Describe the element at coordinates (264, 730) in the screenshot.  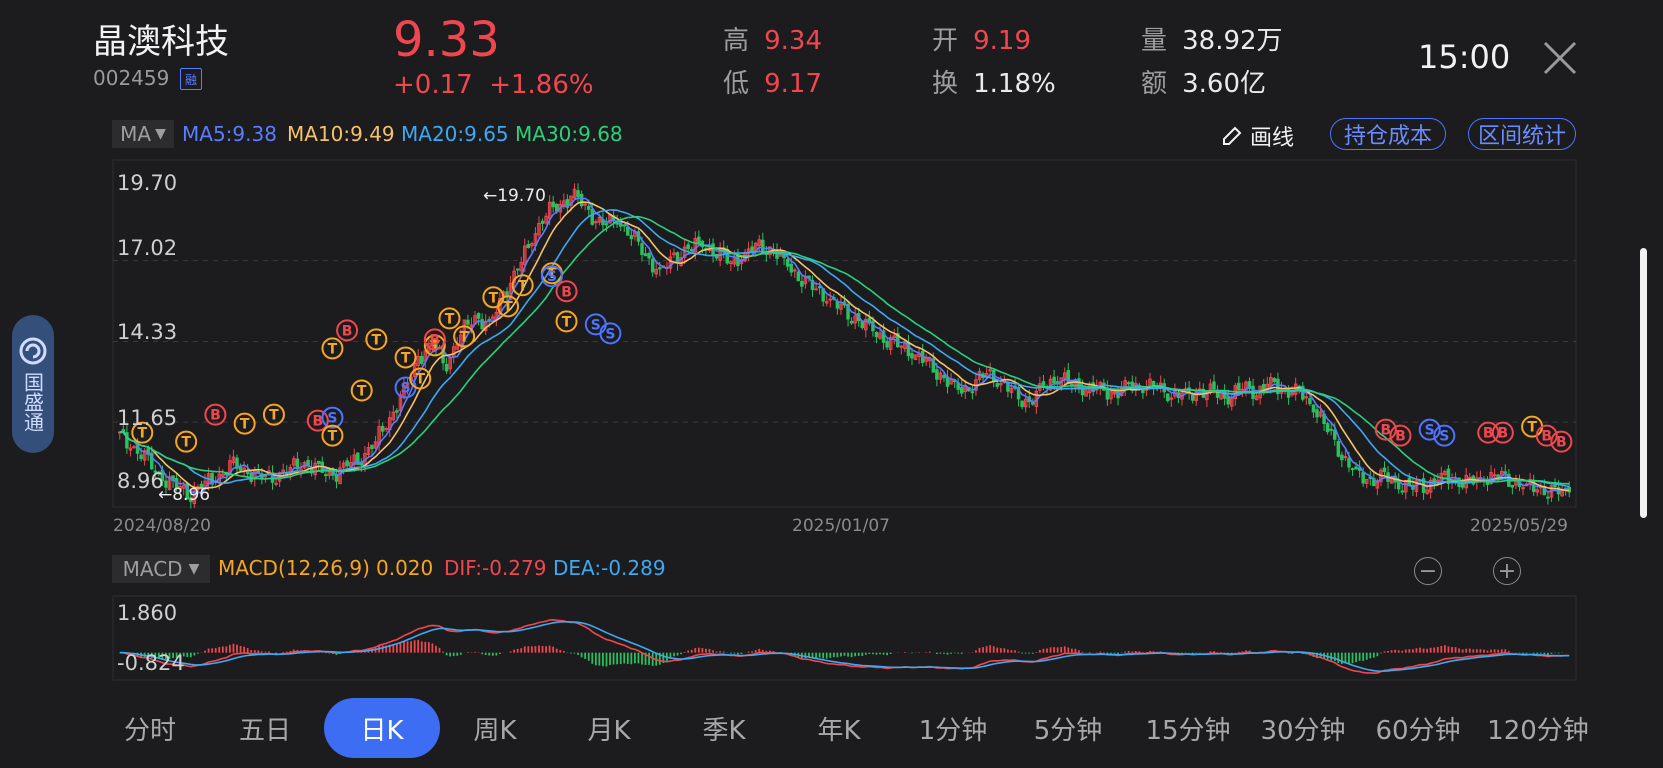
I see `tab-five-day: 五日` at that location.